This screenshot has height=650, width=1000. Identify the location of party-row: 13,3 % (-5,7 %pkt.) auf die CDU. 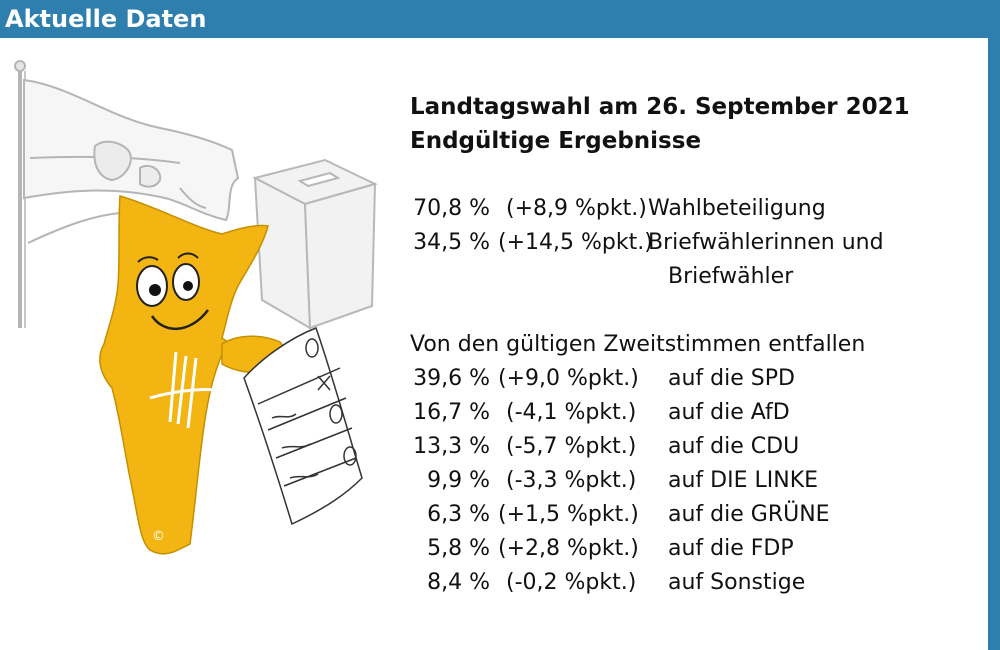
(695, 447).